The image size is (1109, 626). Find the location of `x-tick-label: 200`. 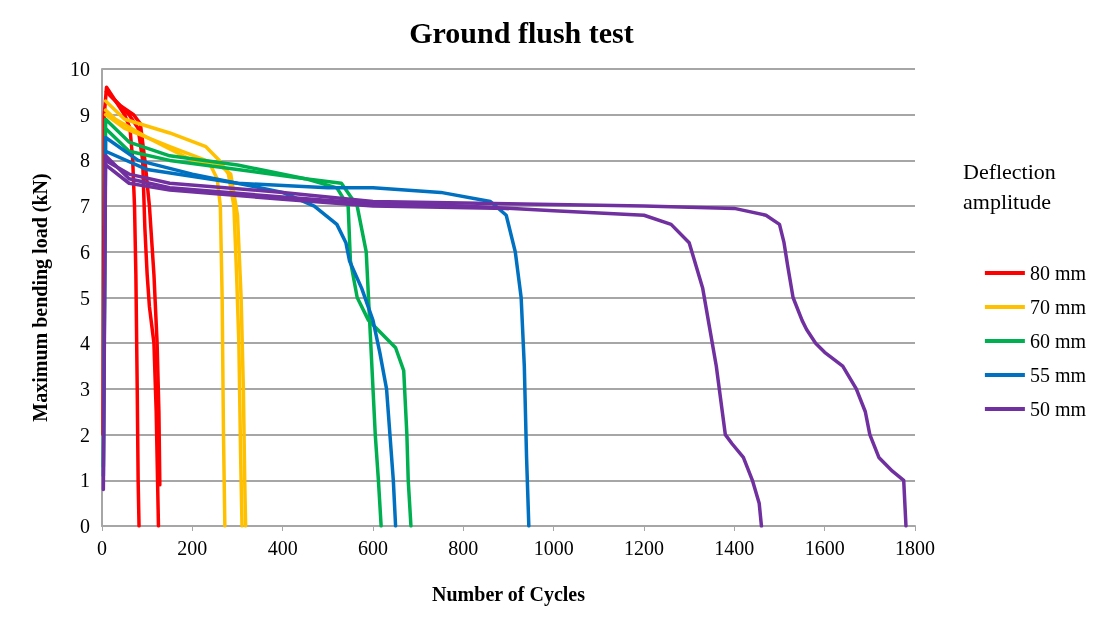

x-tick-label: 200 is located at coordinates (192, 548).